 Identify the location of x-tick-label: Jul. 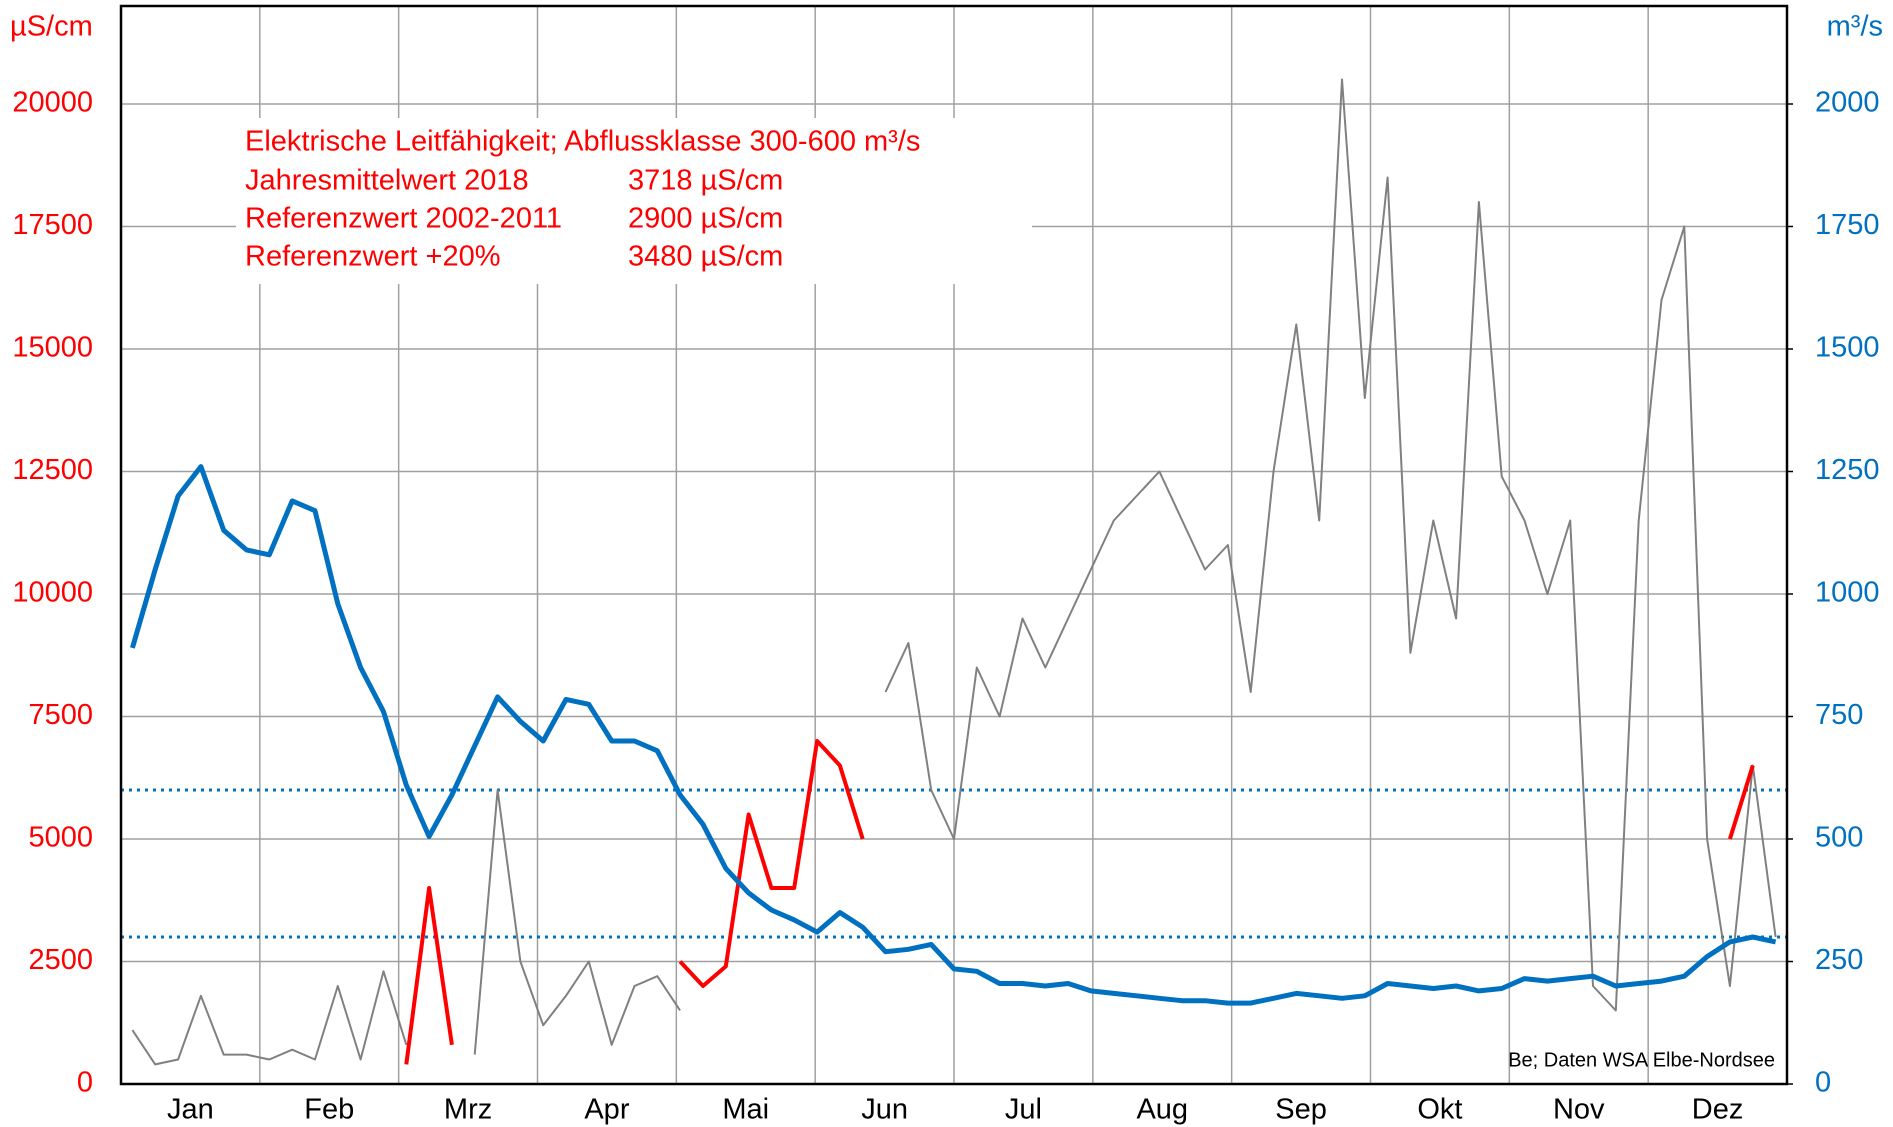
(1023, 1110).